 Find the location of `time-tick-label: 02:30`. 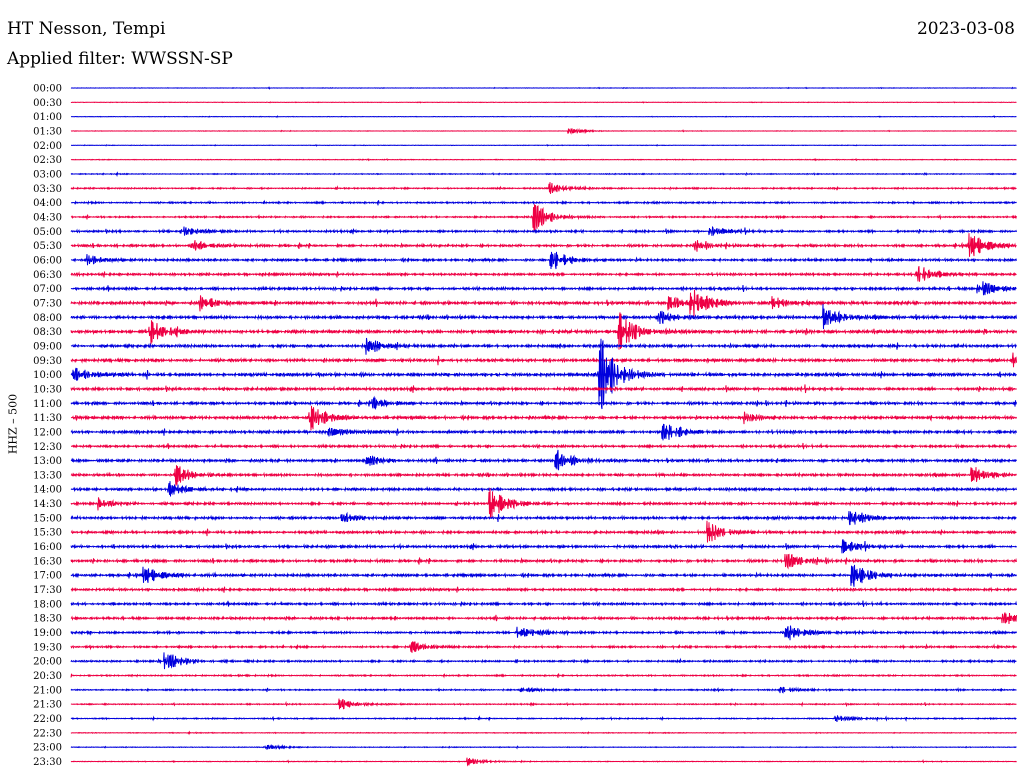

time-tick-label: 02:30 is located at coordinates (47, 160).